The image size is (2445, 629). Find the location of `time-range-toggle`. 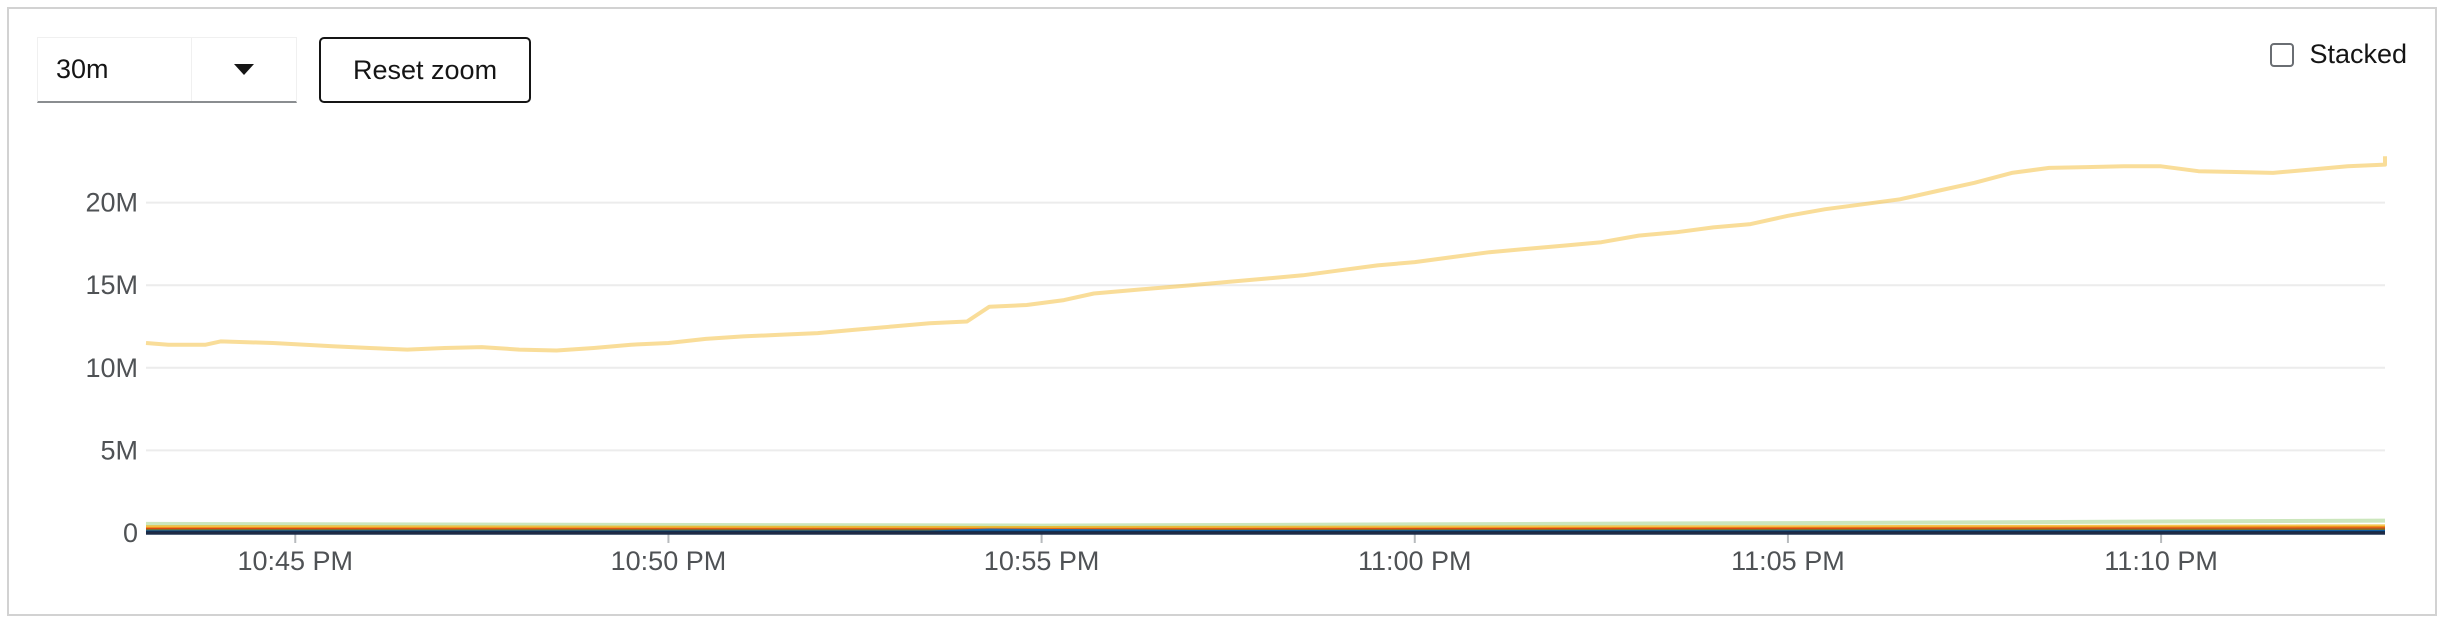

time-range-toggle is located at coordinates (244, 69).